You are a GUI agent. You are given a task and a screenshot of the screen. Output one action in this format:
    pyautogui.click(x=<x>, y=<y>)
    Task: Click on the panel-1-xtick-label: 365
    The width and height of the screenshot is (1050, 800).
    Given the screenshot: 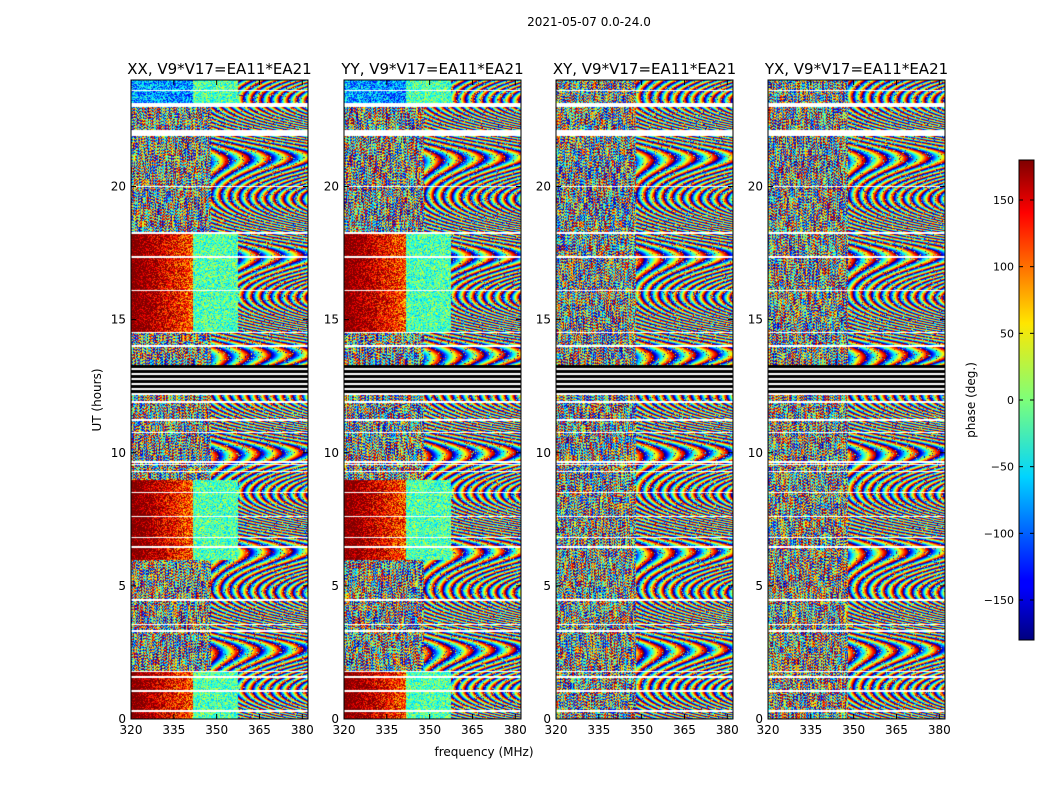 What is the action you would take?
    pyautogui.click(x=259, y=730)
    